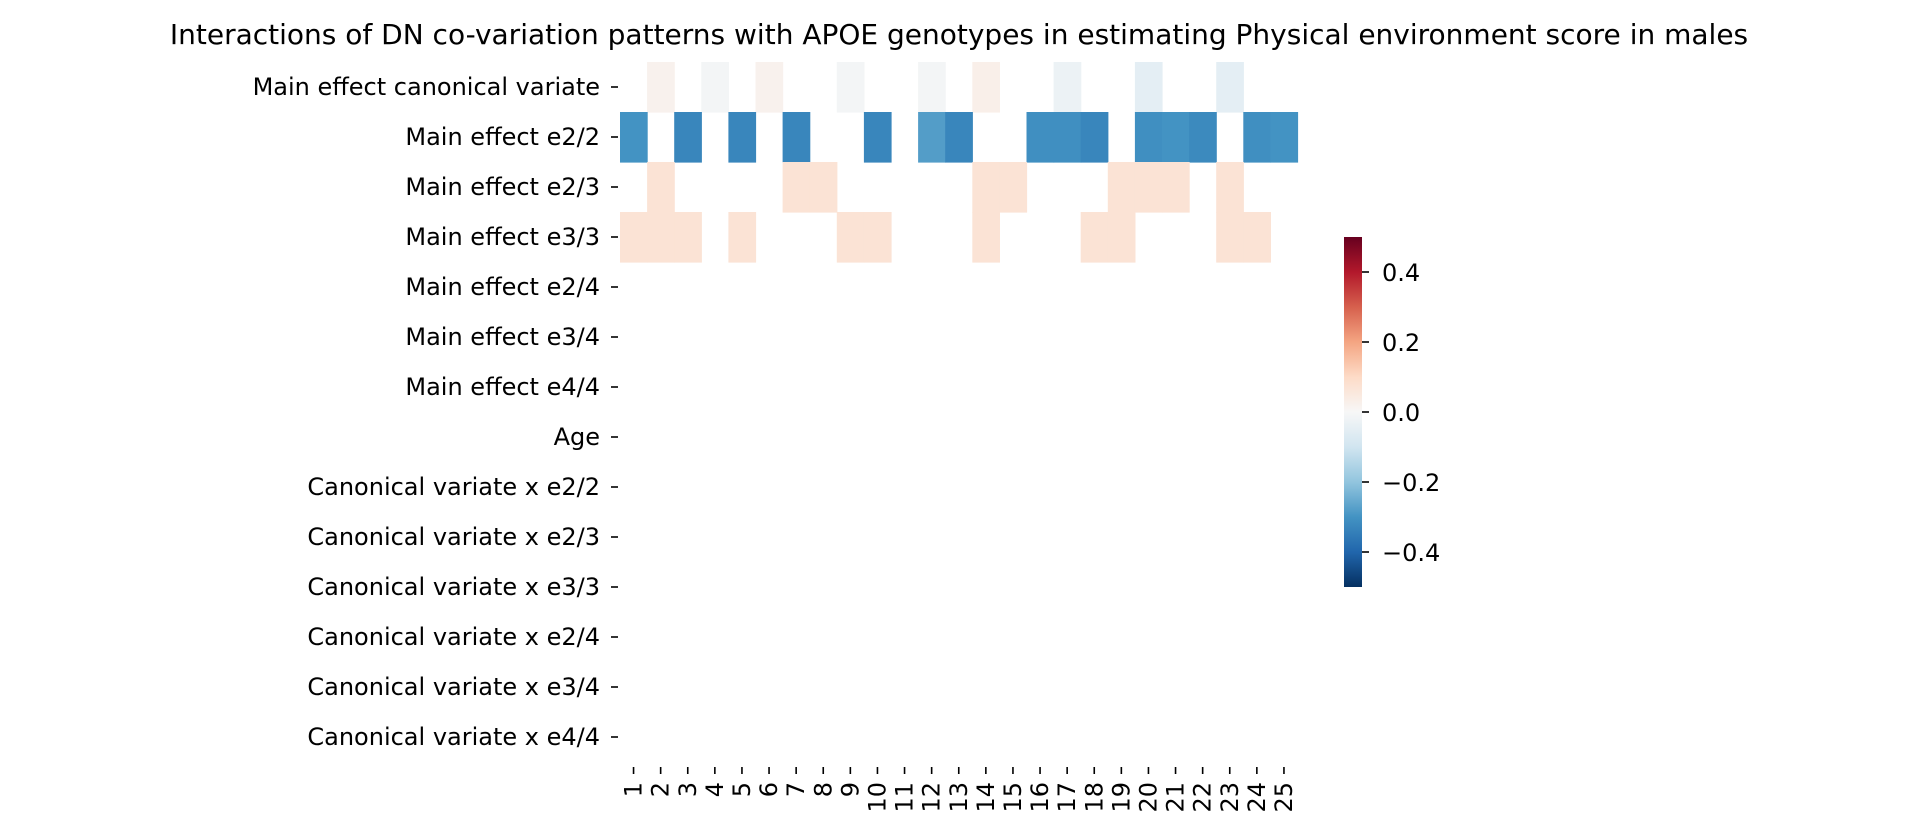 The image size is (1919, 837). What do you see at coordinates (688, 789) in the screenshot?
I see `column-label: 3` at bounding box center [688, 789].